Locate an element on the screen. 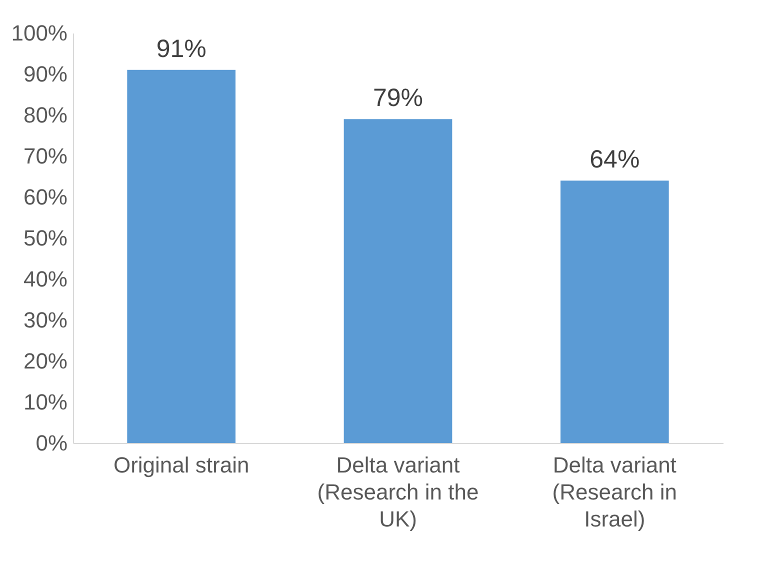  data-label: 64% is located at coordinates (615, 160).